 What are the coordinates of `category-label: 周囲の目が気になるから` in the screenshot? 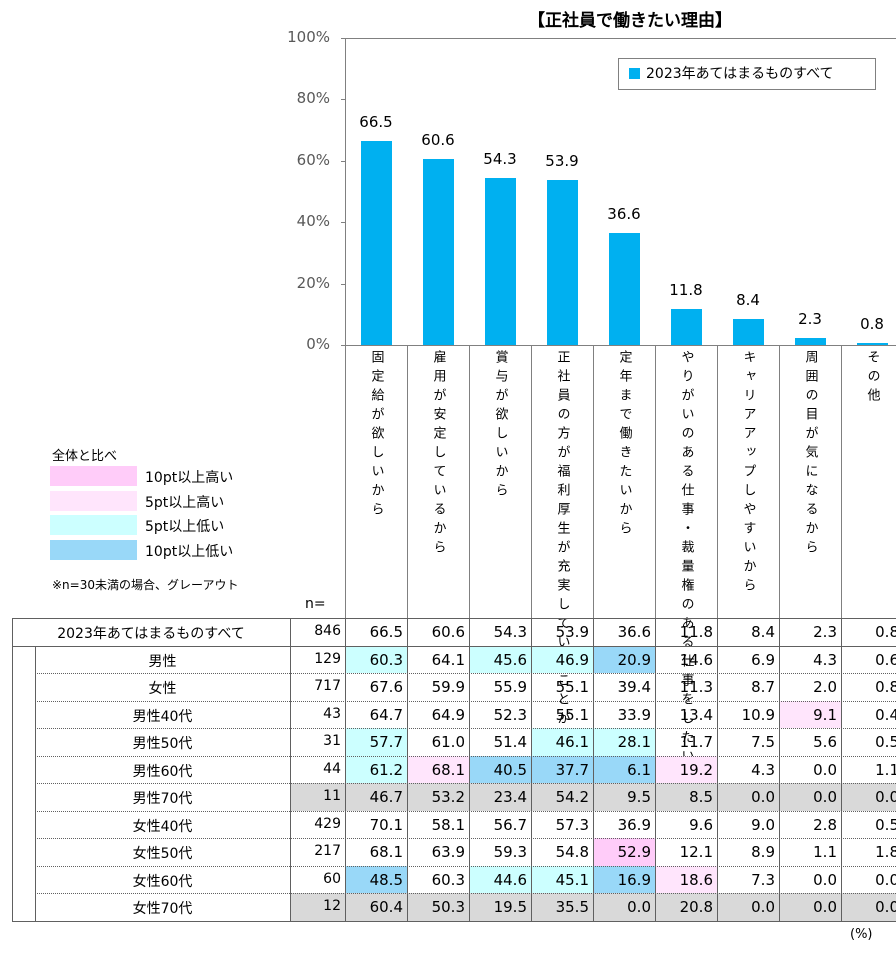 It's located at (810, 454).